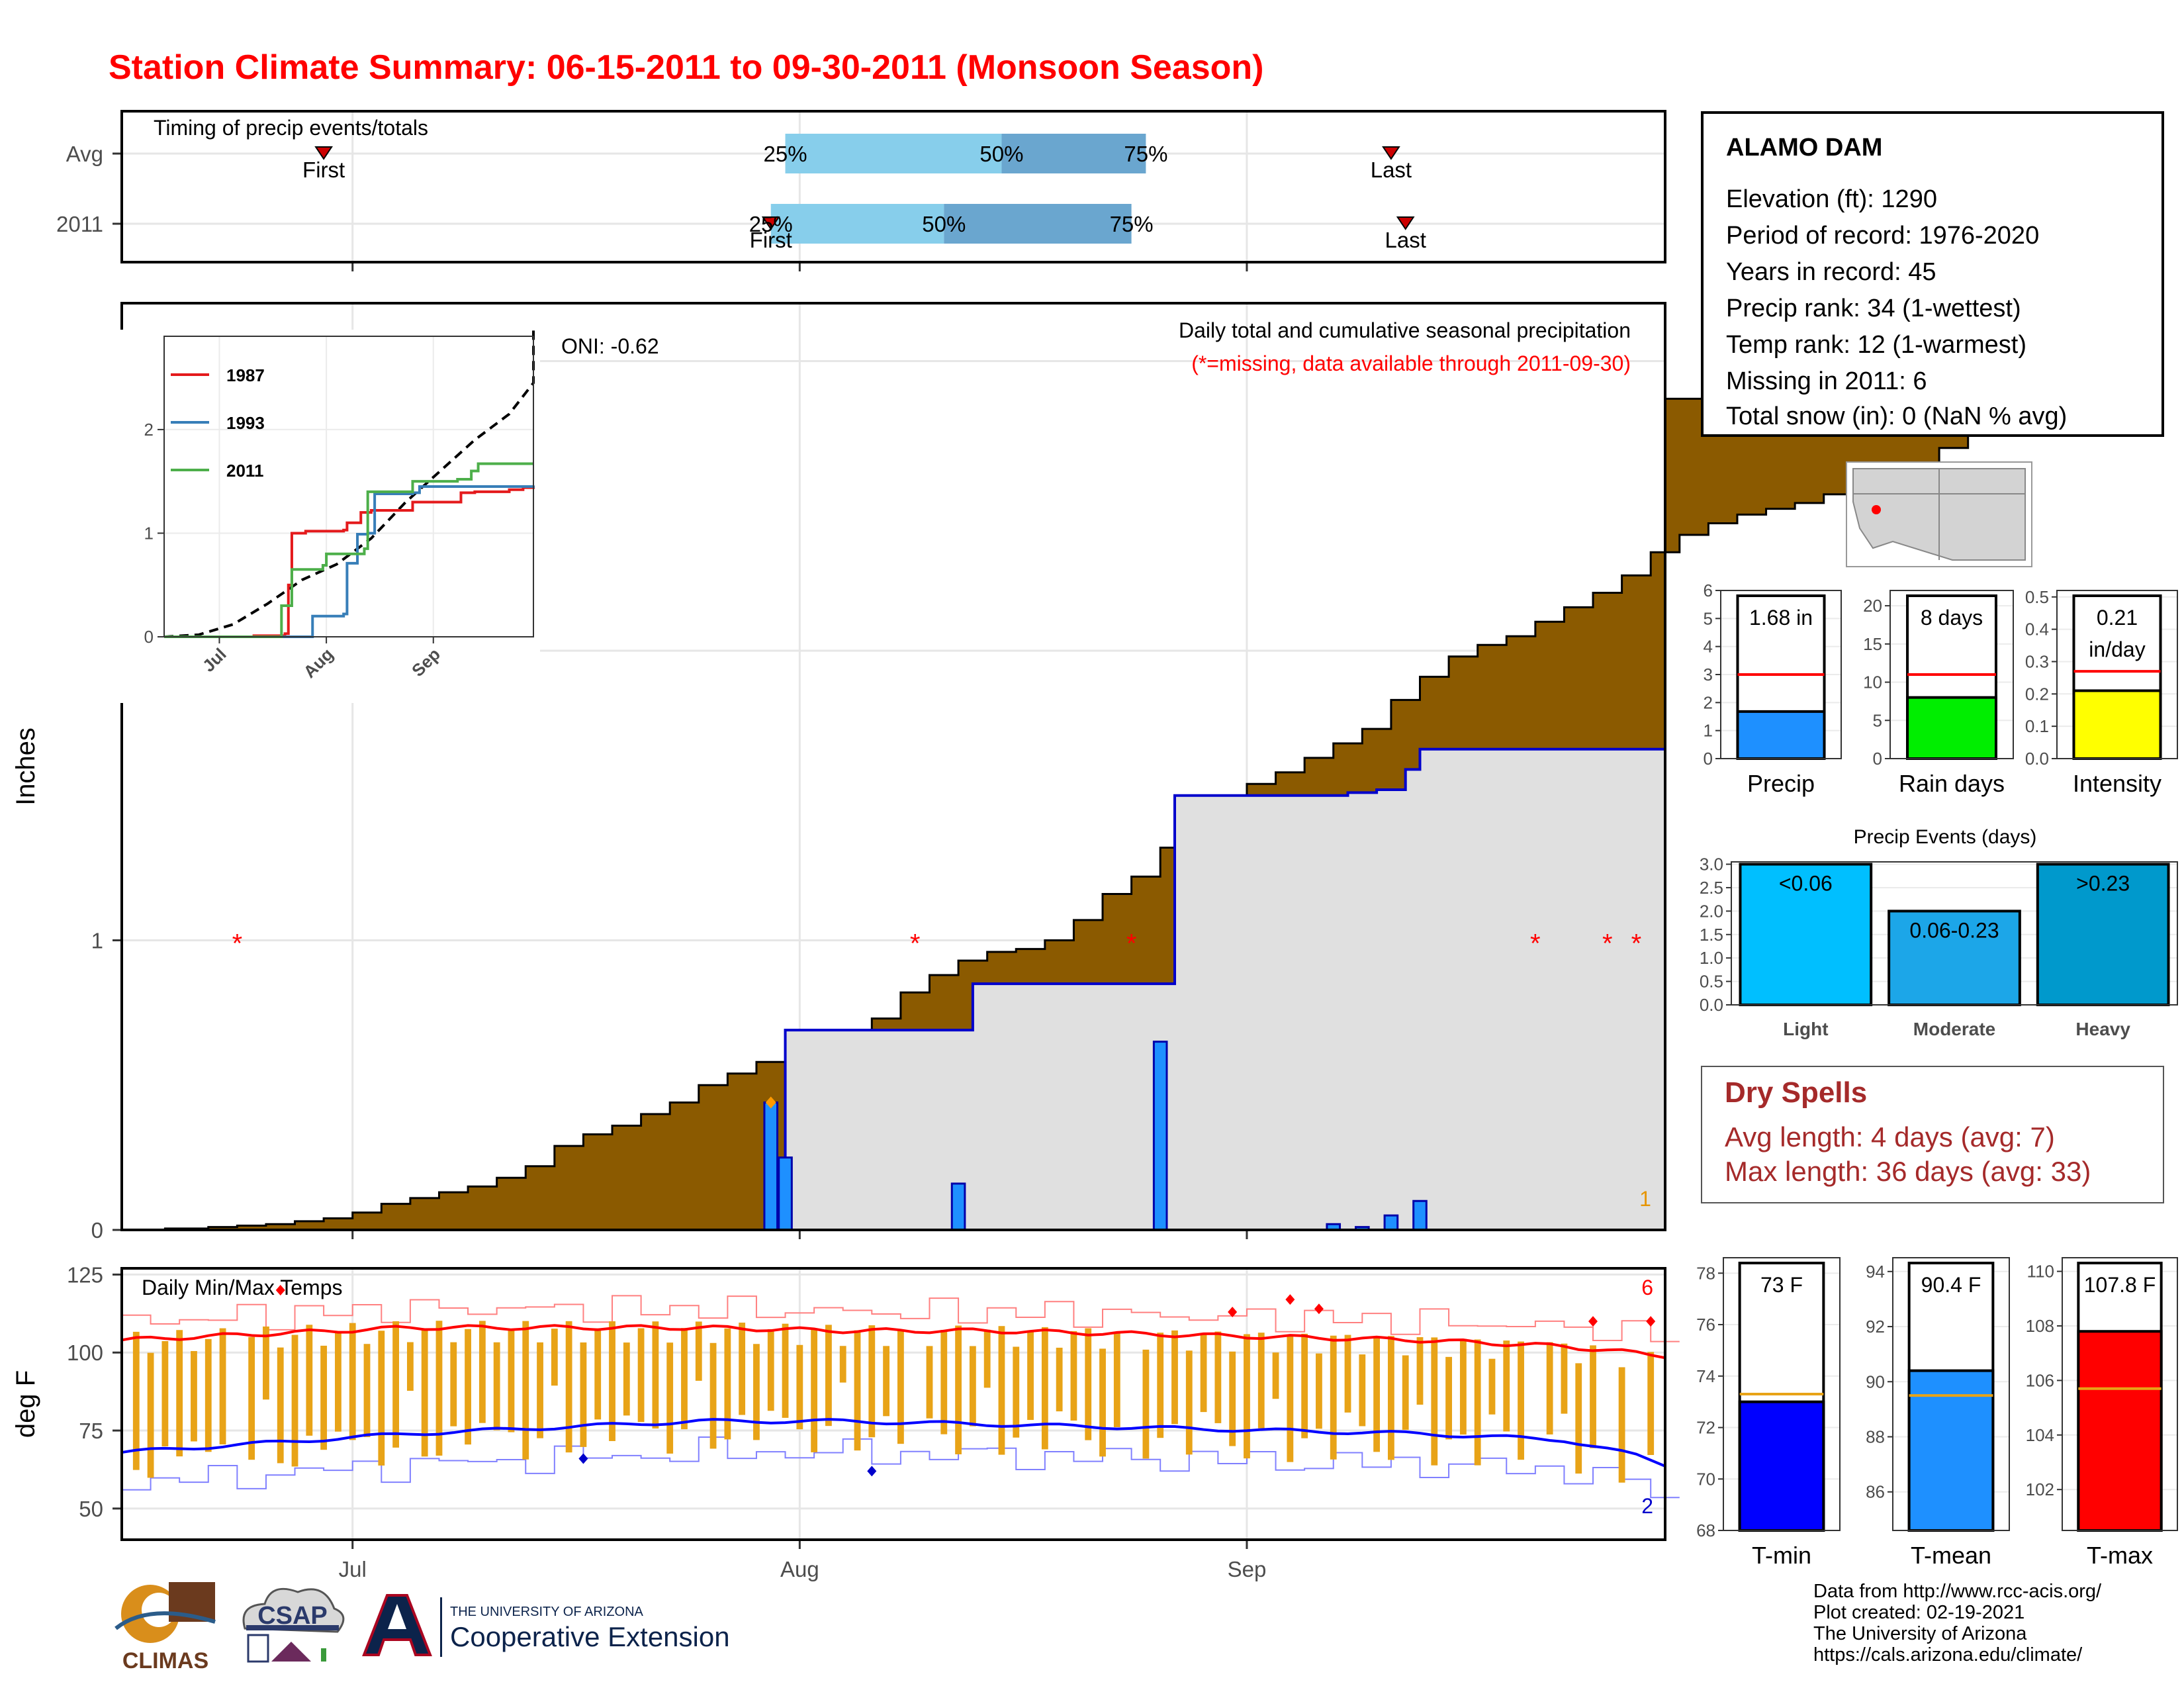 The image size is (2184, 1688). I want to click on station-period: Period of record: 1976-2020, so click(1883, 236).